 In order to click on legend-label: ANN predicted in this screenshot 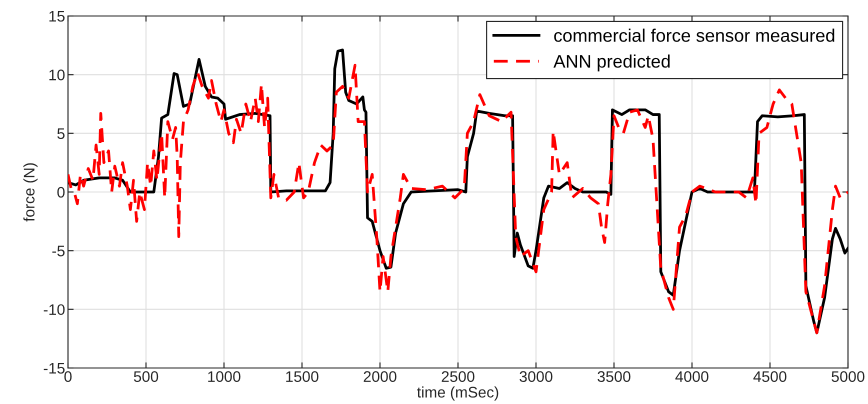, I will do `click(611, 63)`.